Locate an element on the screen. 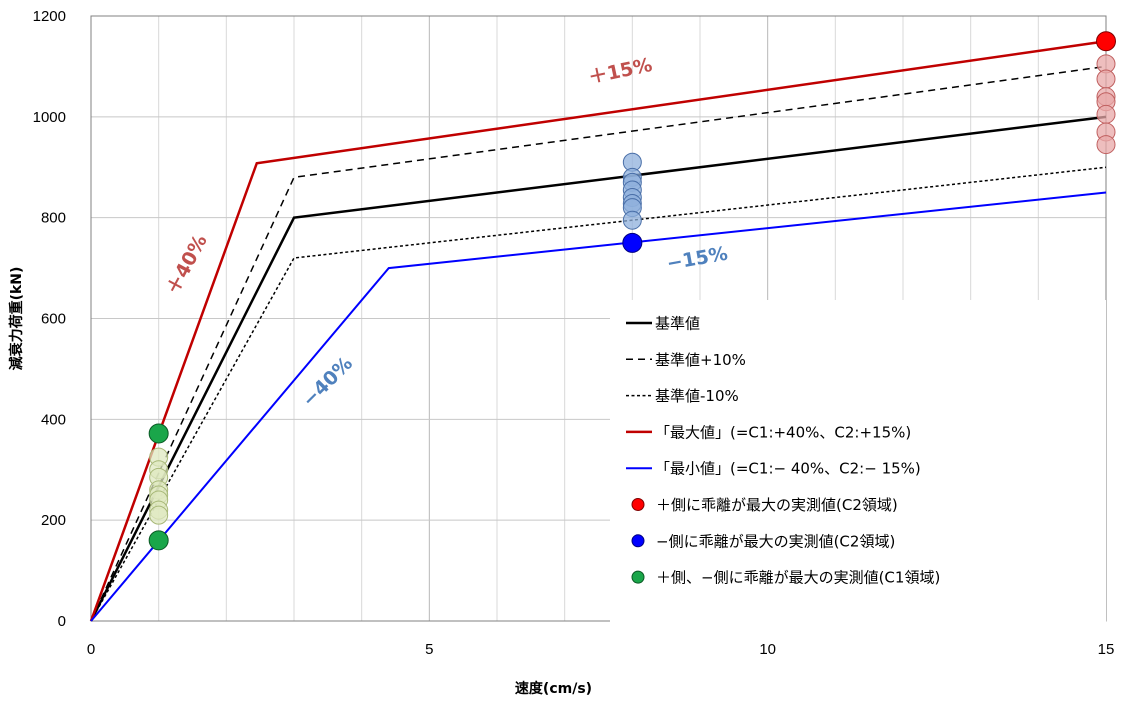 The width and height of the screenshot is (1122, 701). y-tick-label: 200 is located at coordinates (53, 520).